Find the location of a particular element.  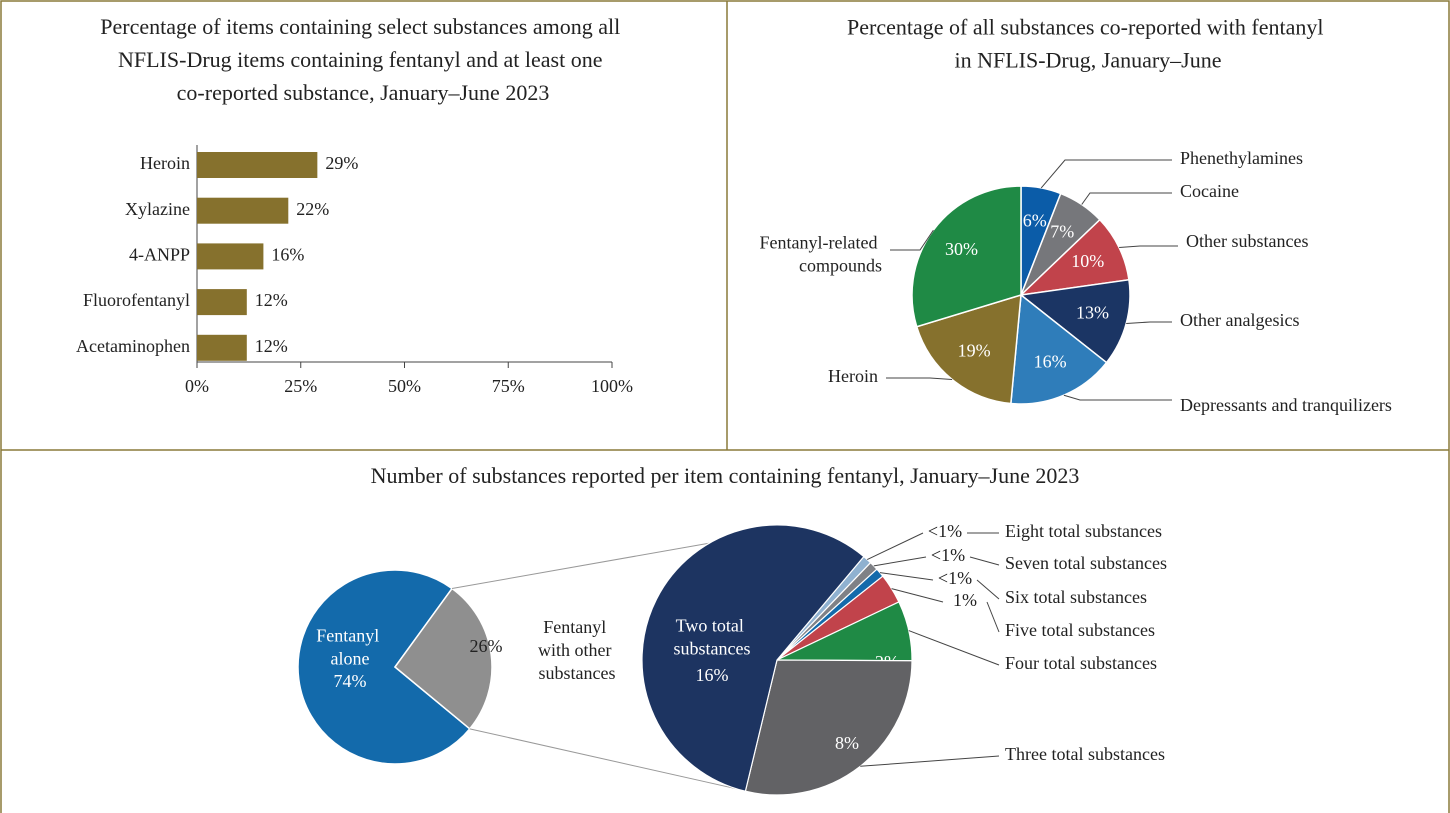

category-label: Phenethylamines is located at coordinates (1241, 158).